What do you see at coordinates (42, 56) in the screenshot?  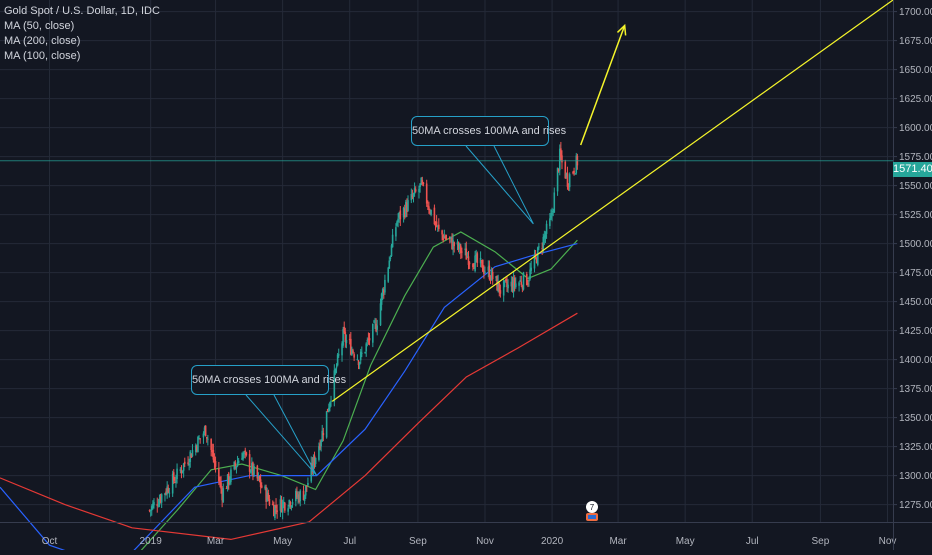 I see `legend-ma100: MA (100, close)` at bounding box center [42, 56].